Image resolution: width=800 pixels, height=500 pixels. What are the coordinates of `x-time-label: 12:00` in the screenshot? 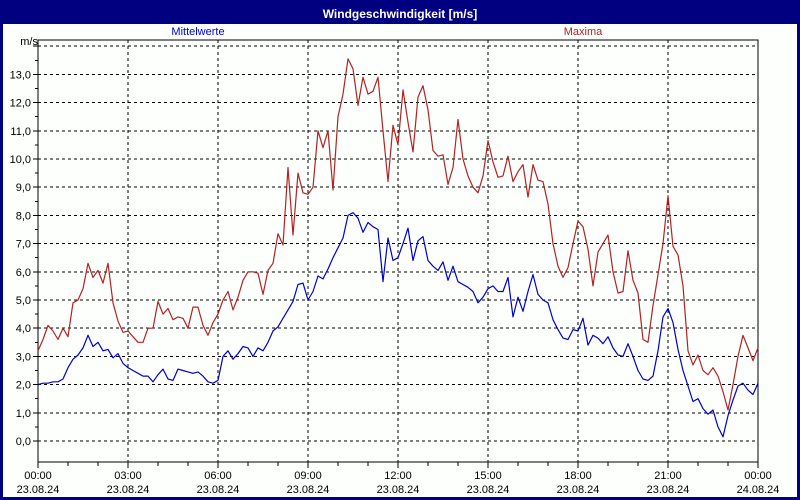 It's located at (398, 476).